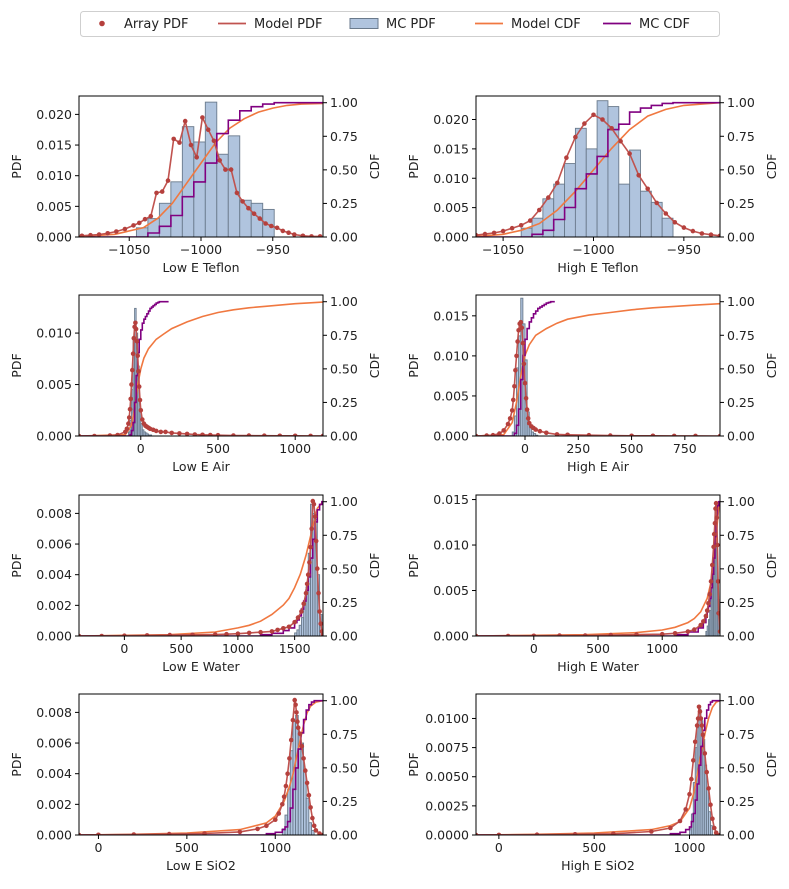  What do you see at coordinates (598, 865) in the screenshot?
I see `x-axis-label: High E SiO2` at bounding box center [598, 865].